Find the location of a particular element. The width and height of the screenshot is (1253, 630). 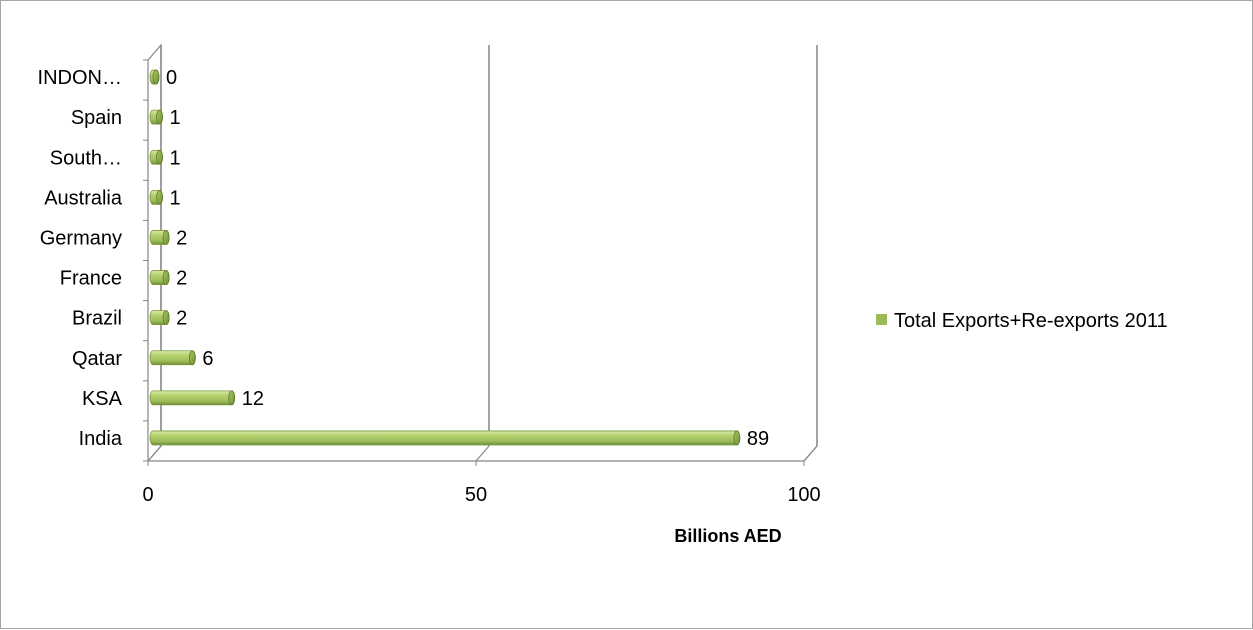

category-label: Qatar is located at coordinates (97, 359).